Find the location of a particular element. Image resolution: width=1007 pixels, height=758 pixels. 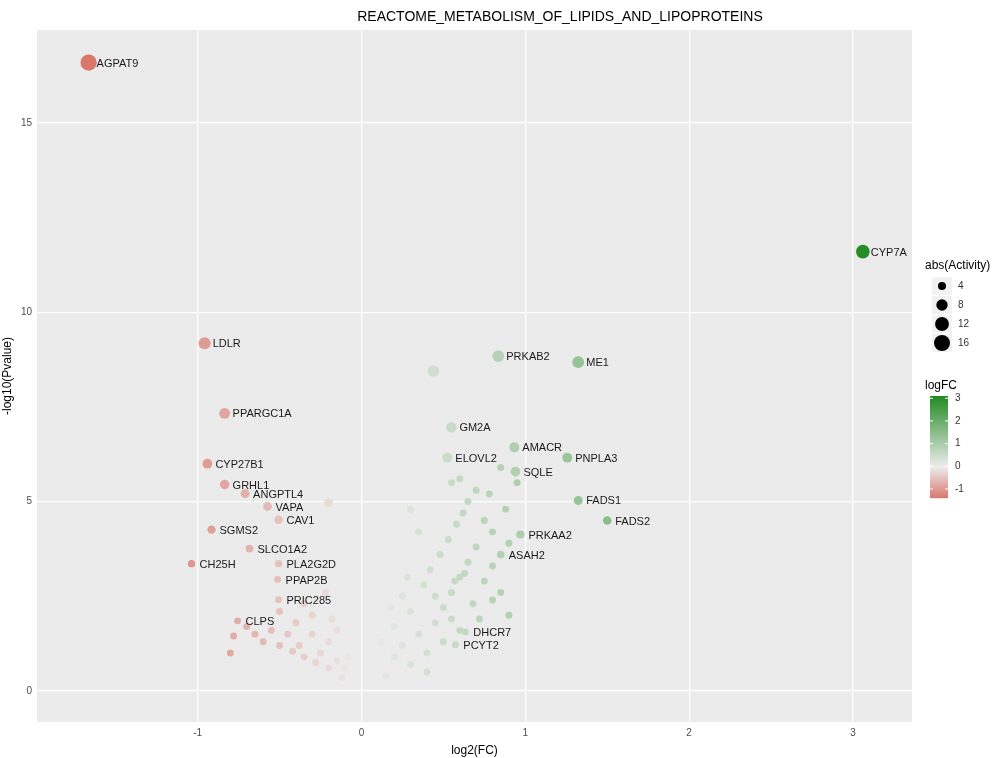

color-bar-label: -1 is located at coordinates (960, 488).